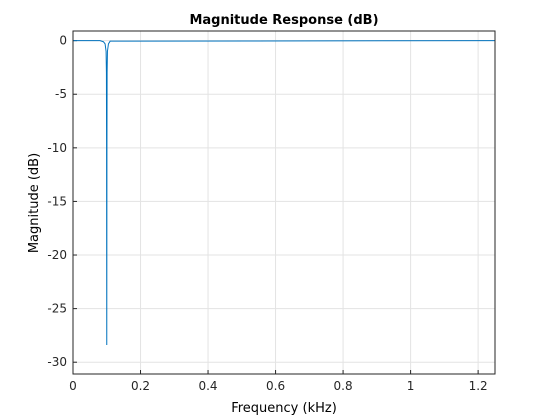  I want to click on x-tick-label: 0.6, so click(275, 386).